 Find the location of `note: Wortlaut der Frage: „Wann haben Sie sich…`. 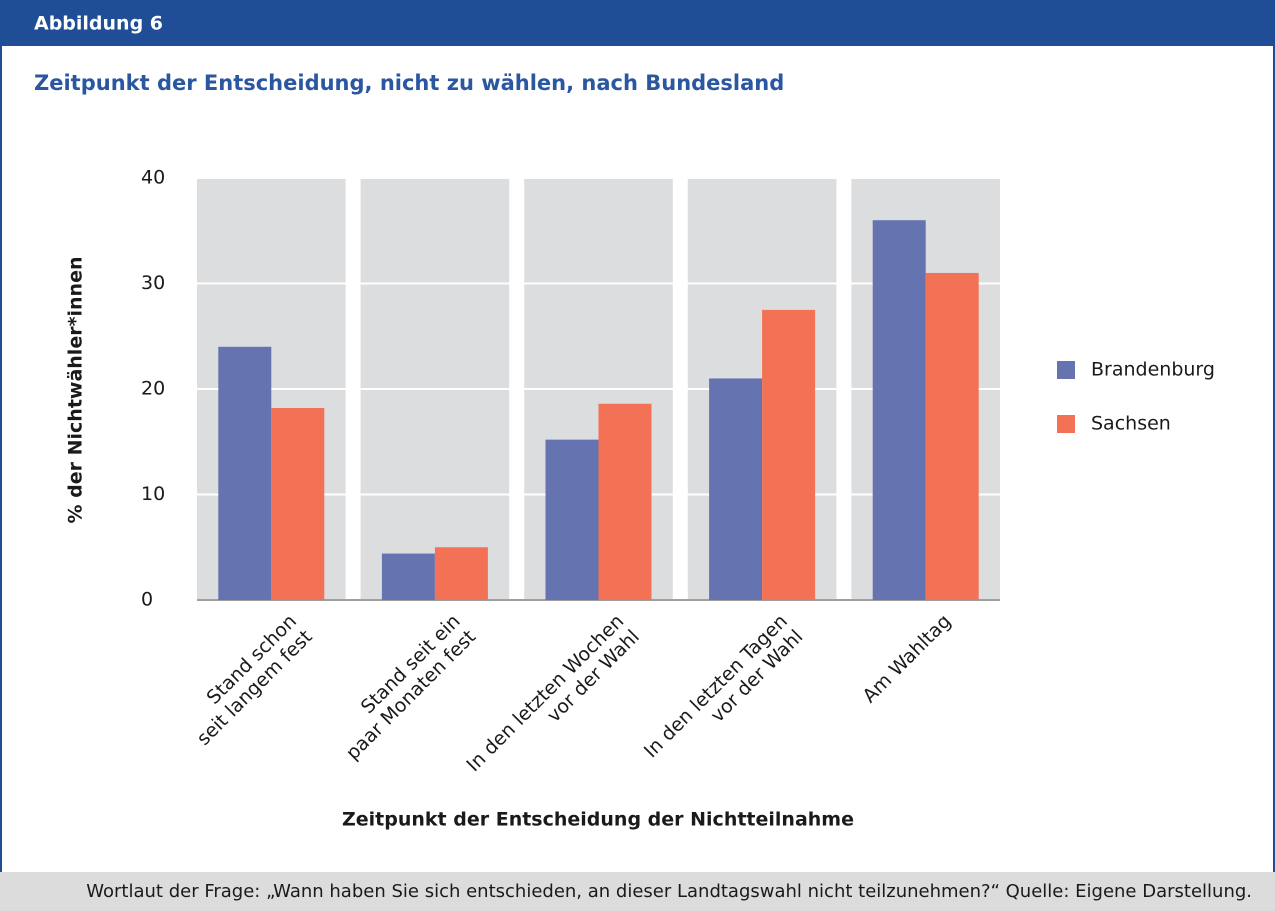

note: Wortlaut der Frage: „Wann haben Sie sich… is located at coordinates (669, 891).